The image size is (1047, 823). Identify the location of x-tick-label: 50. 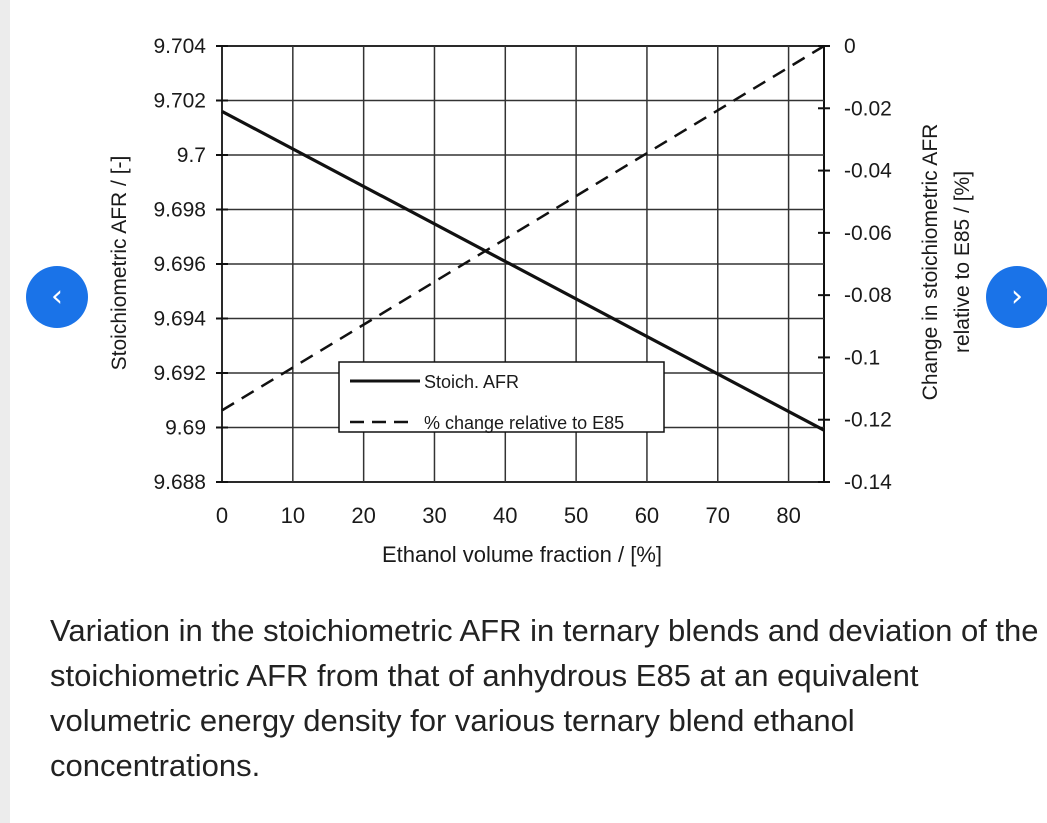
(576, 515).